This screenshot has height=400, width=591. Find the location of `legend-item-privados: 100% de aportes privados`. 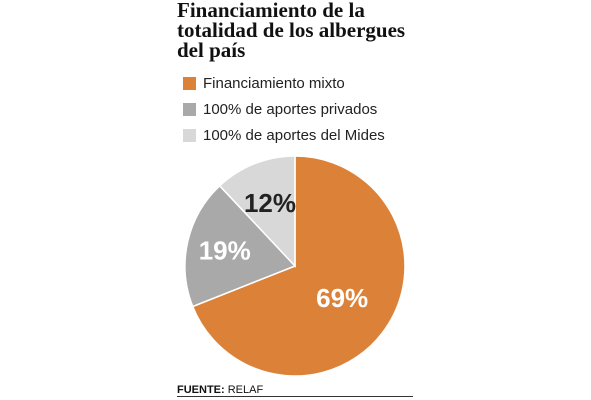

legend-item-privados: 100% de aportes privados is located at coordinates (284, 109).